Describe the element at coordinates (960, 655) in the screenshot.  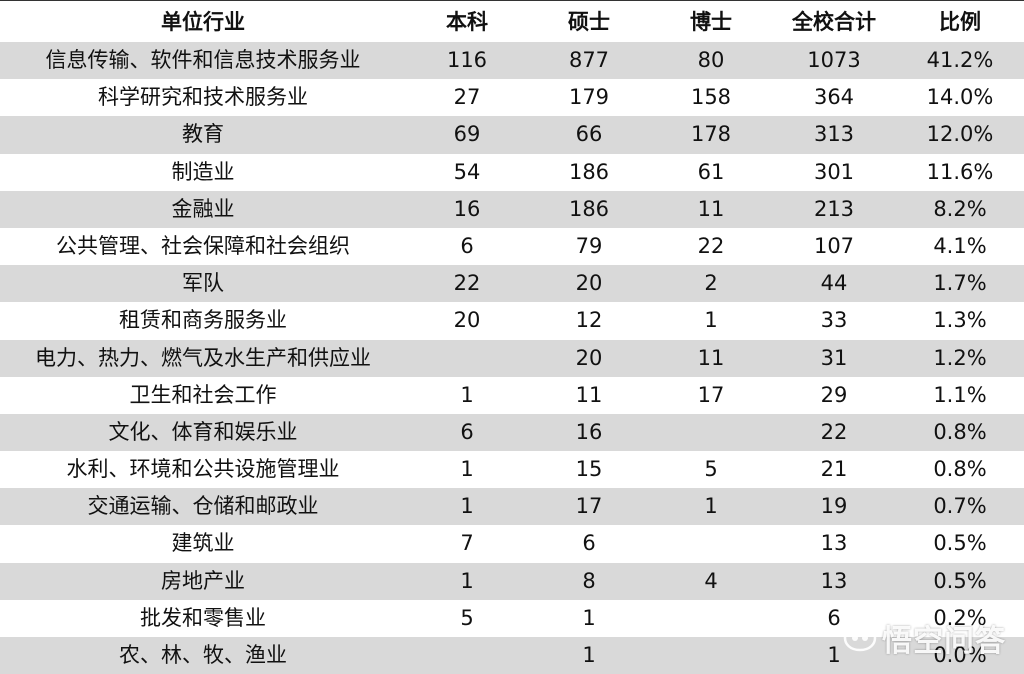
I see `ratio-cell: 0.0%` at that location.